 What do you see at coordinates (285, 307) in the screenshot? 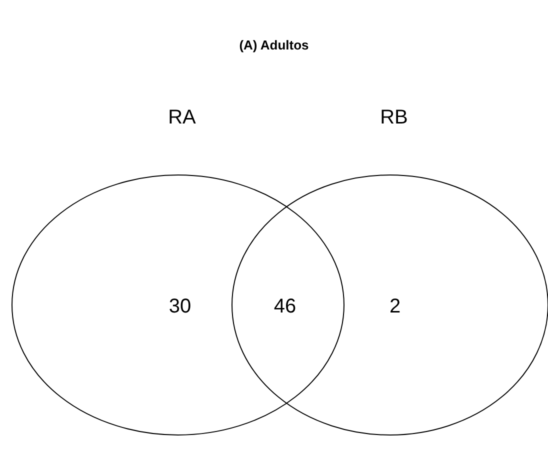
I see `data-label: 46` at bounding box center [285, 307].